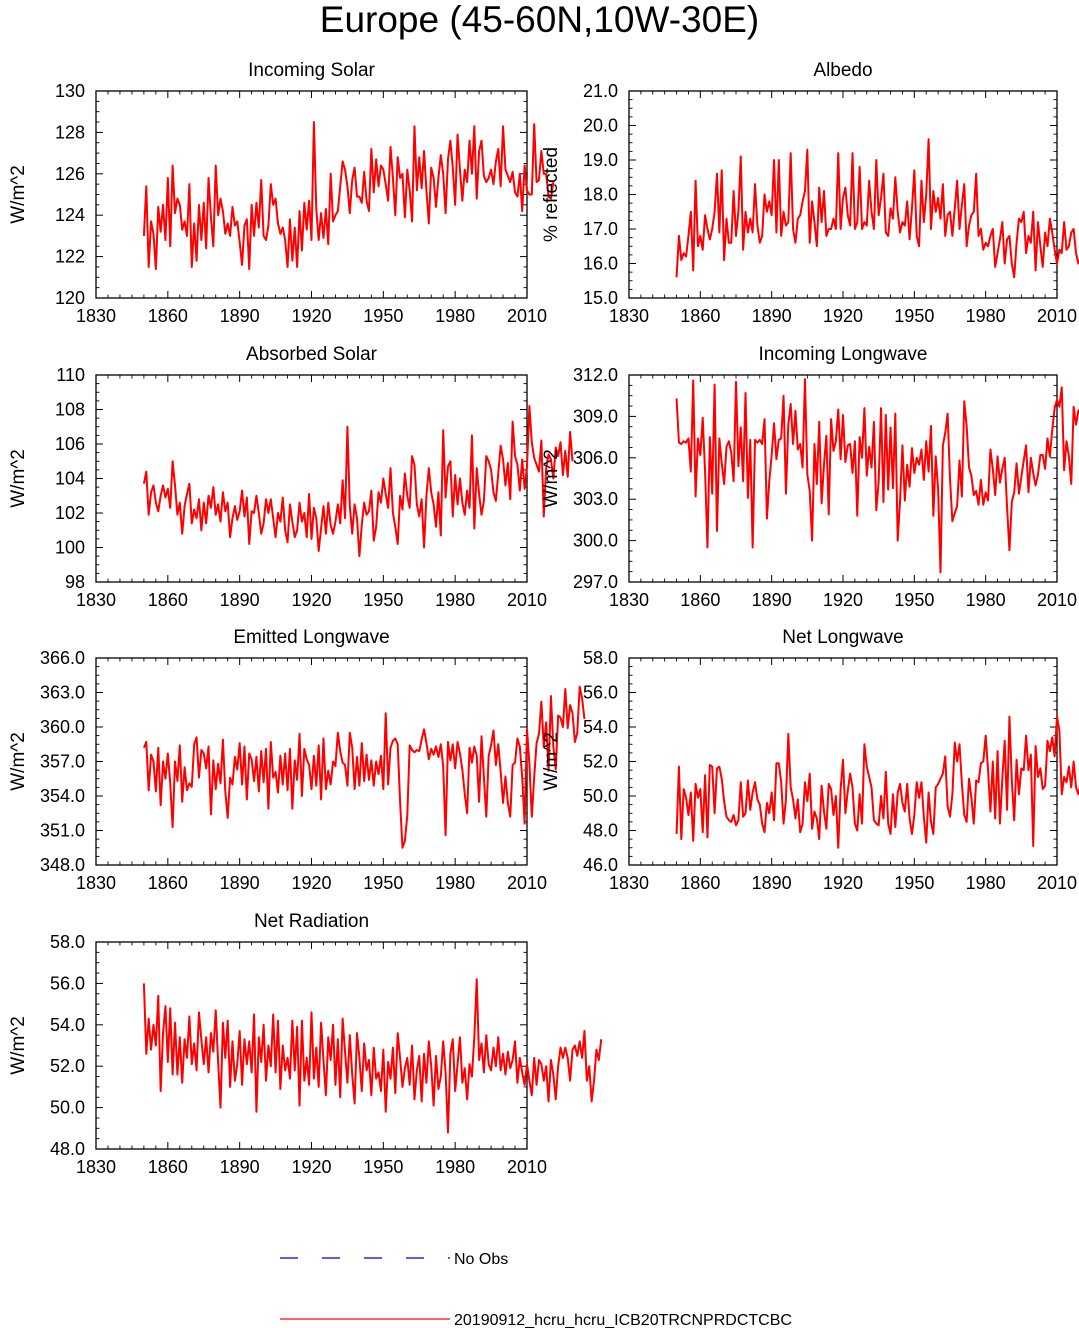  What do you see at coordinates (595, 582) in the screenshot?
I see `y-tick-label: 297.0` at bounding box center [595, 582].